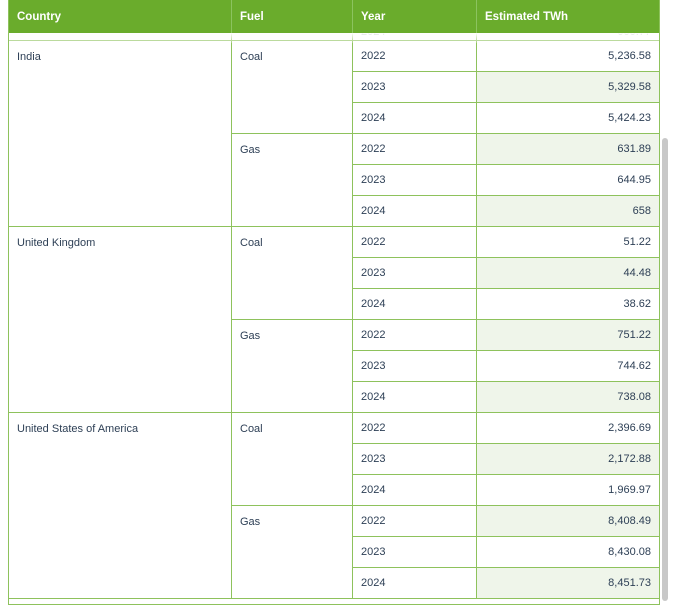 The image size is (679, 608). What do you see at coordinates (120, 320) in the screenshot?
I see `table-cell-country: United Kingdom` at bounding box center [120, 320].